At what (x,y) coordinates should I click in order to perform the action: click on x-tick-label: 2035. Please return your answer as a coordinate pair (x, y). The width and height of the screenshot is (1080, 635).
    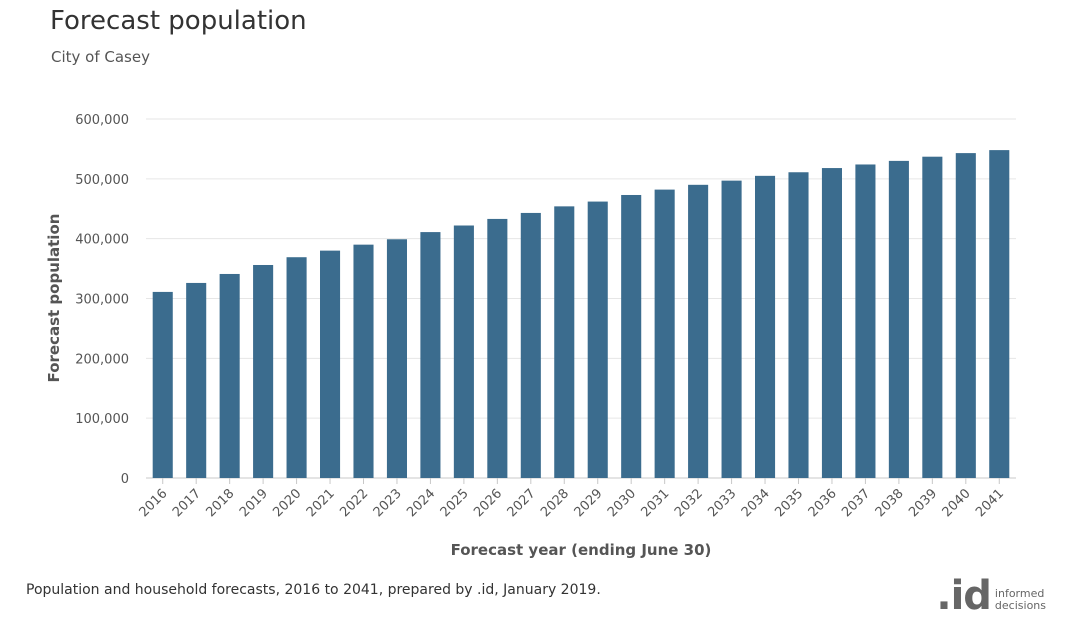
    Looking at the image, I should click on (789, 503).